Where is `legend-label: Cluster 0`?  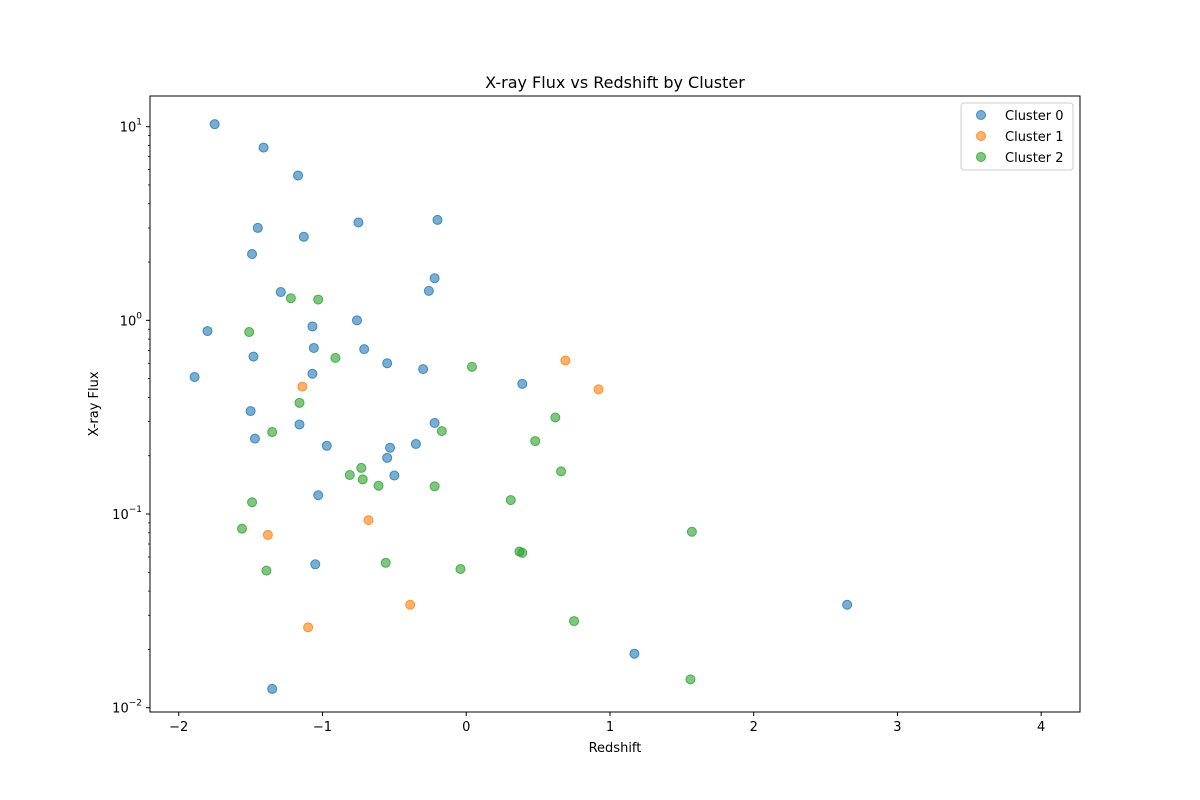
legend-label: Cluster 0 is located at coordinates (1034, 116).